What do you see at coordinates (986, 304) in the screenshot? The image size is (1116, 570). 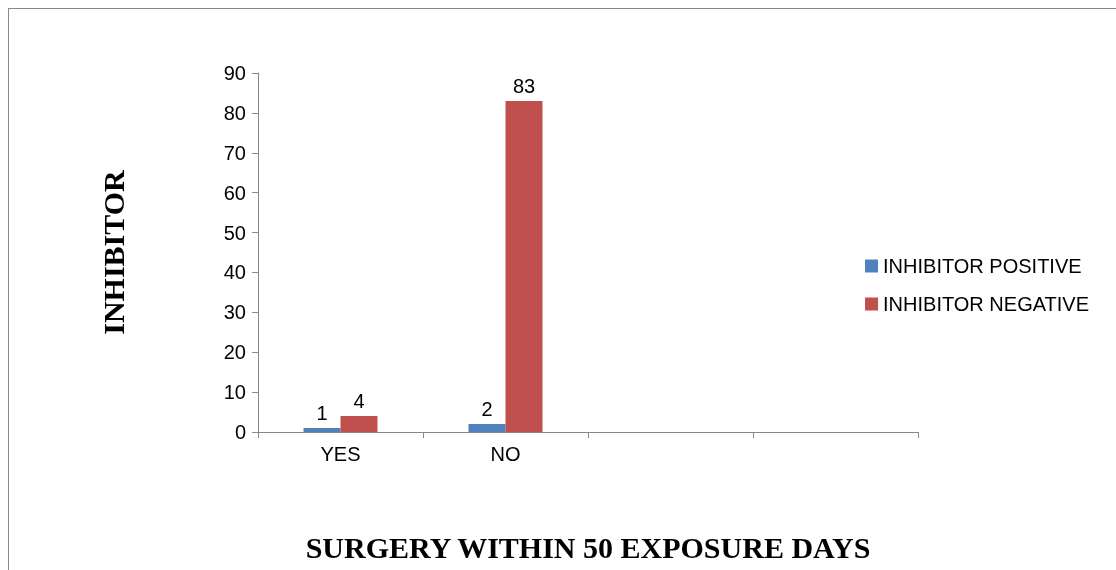 I see `legend-label: INHIBITOR NEGATIVE` at bounding box center [986, 304].